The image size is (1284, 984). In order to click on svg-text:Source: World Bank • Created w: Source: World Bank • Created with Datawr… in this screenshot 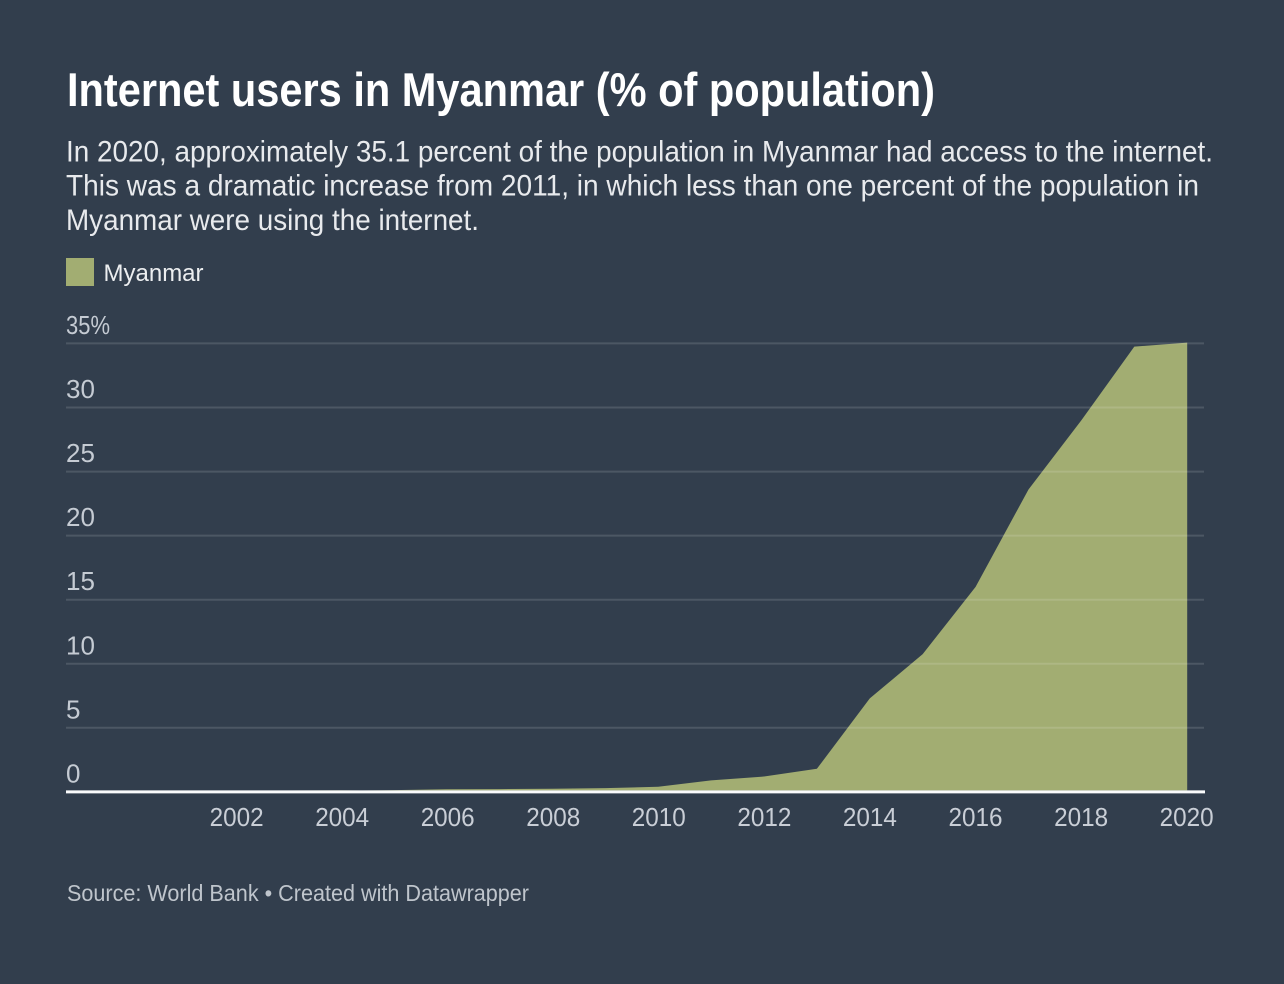, I will do `click(298, 893)`.